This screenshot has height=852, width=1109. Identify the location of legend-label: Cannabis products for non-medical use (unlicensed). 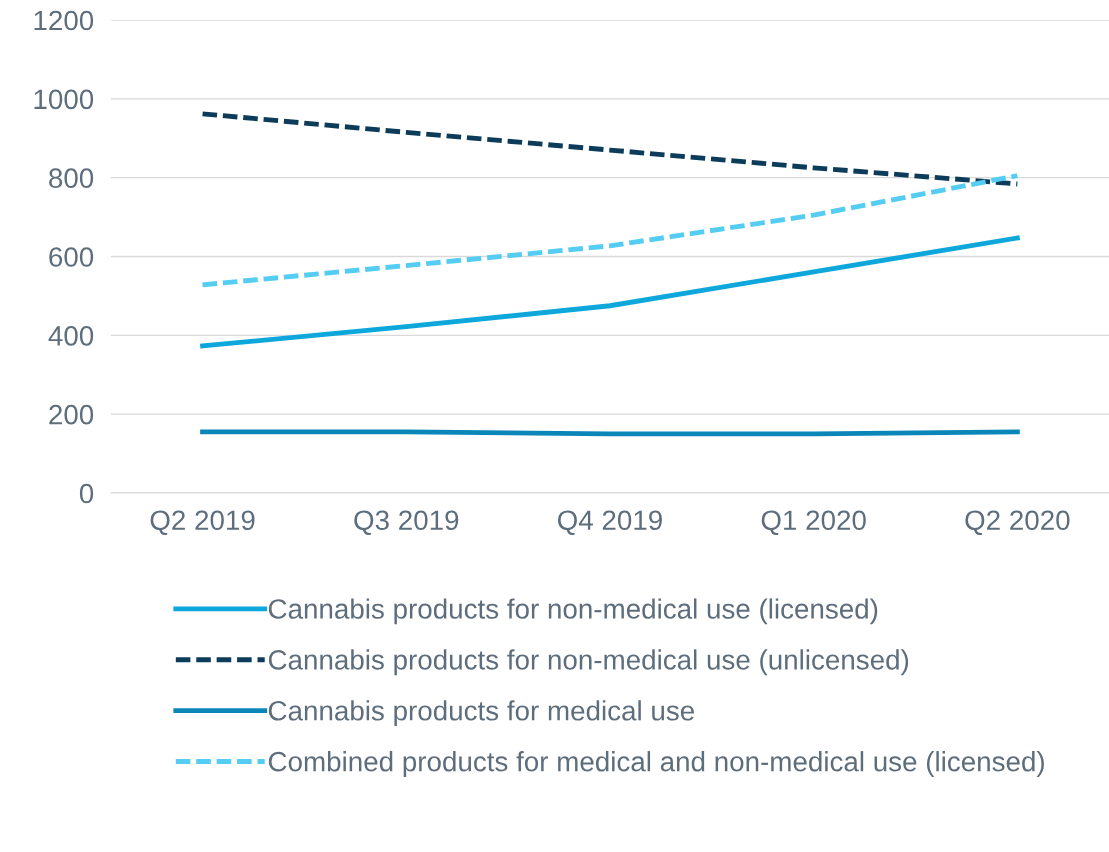
(588, 662).